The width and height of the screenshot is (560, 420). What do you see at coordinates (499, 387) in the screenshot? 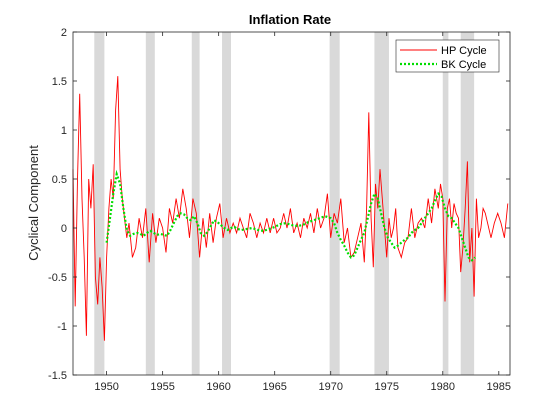
I see `x-tick-label-1985: 1985` at bounding box center [499, 387].